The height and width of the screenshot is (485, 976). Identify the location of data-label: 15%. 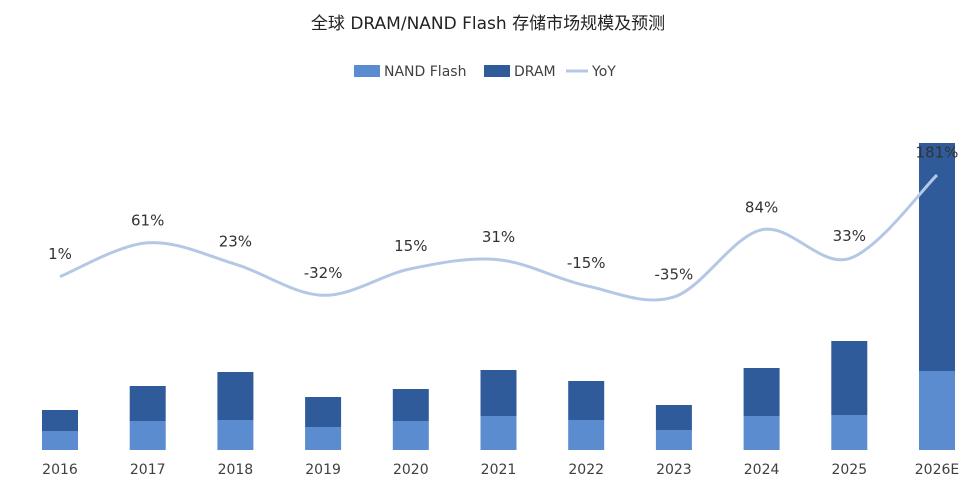
(410, 246).